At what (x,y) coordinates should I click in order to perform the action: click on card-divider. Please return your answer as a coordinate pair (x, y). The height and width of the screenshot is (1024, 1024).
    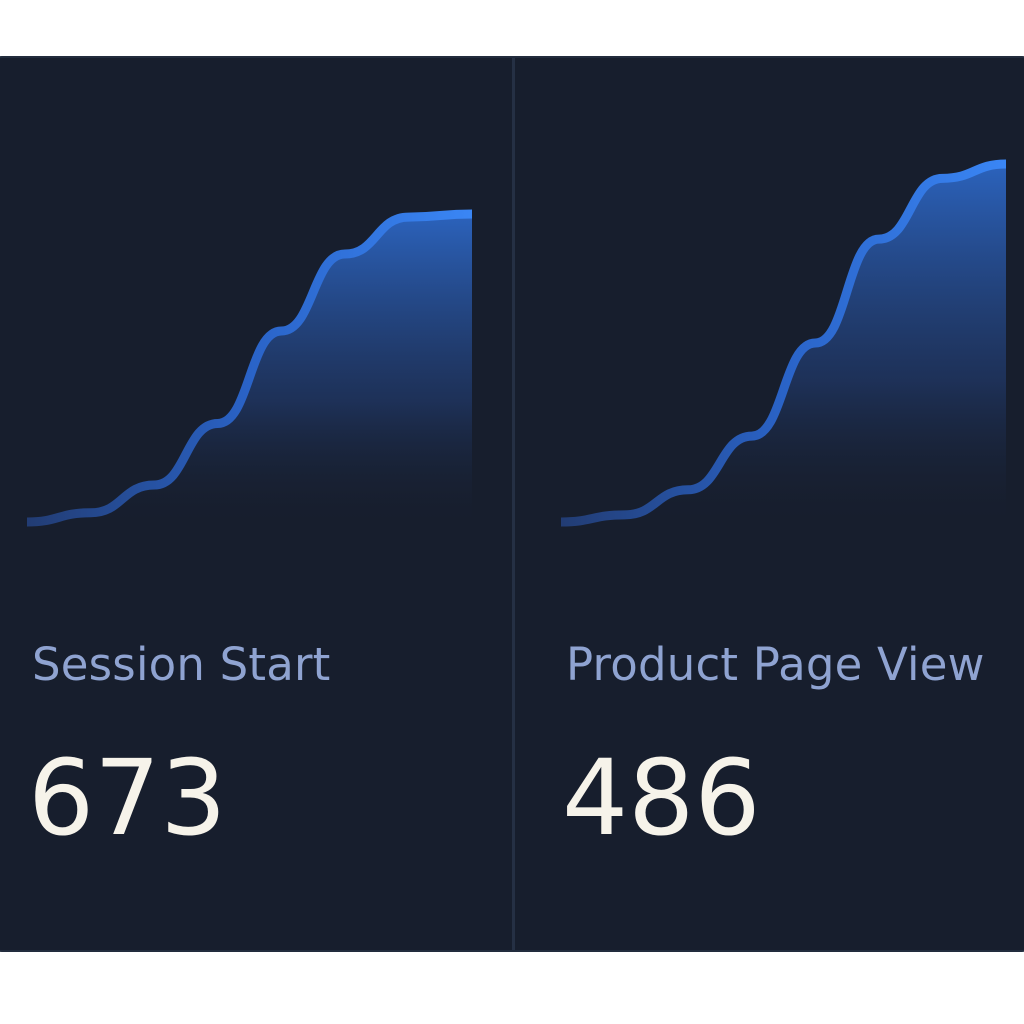
    Looking at the image, I should click on (513, 504).